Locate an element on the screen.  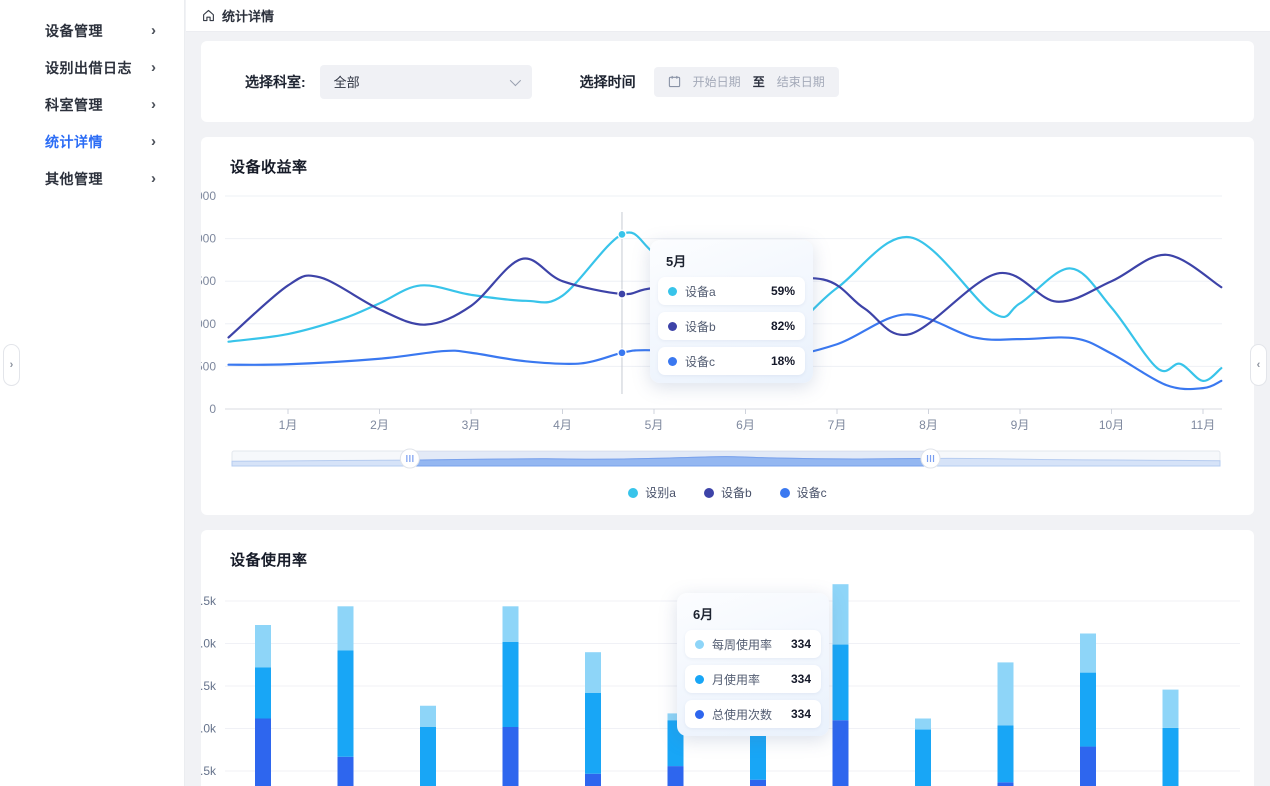
tooltip-row: 设备a 59% is located at coordinates (731, 291).